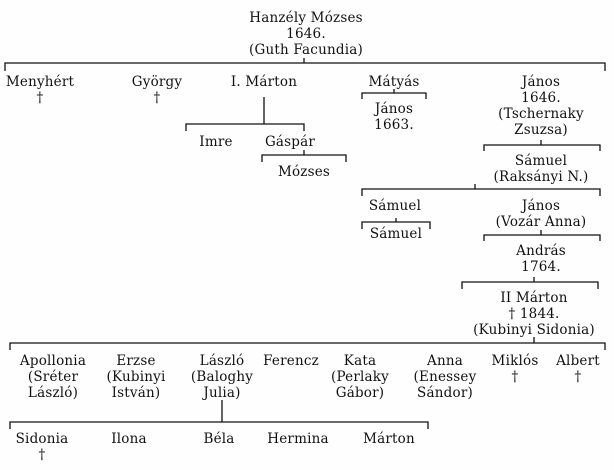  I want to click on sidonia-name: Sidonia, so click(42, 439).